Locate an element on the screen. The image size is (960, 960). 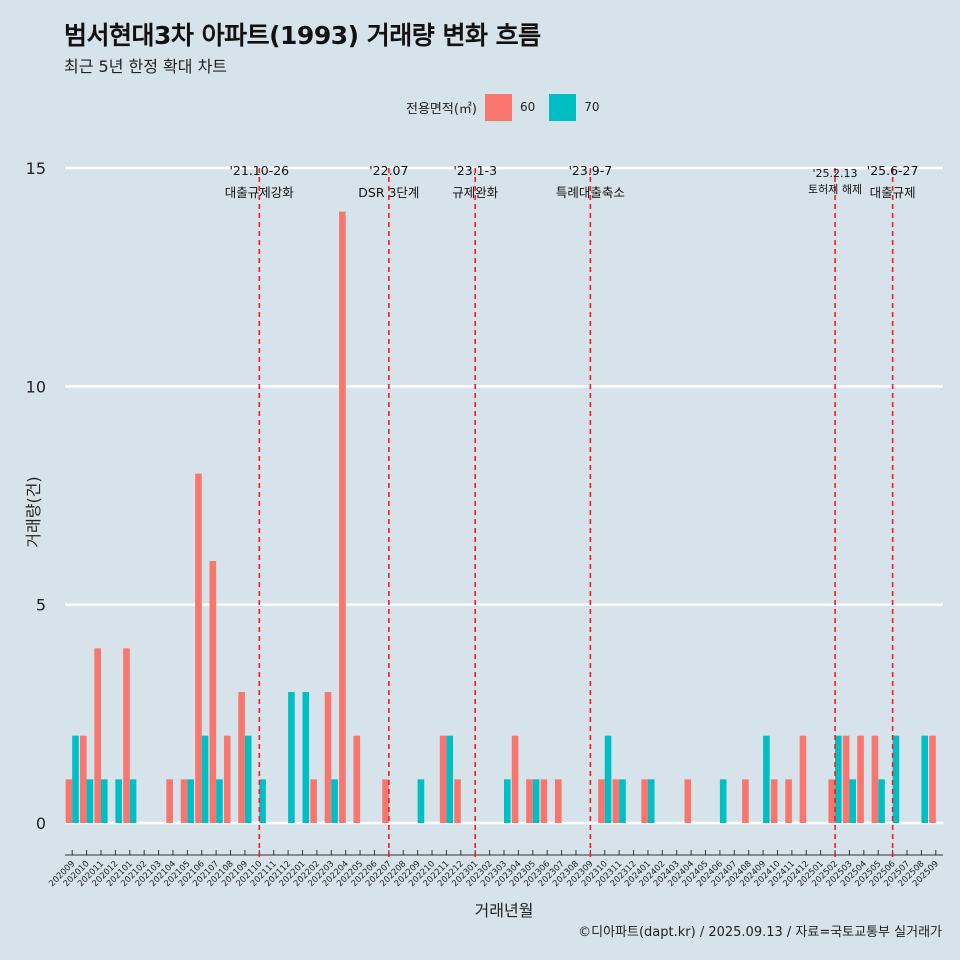
chart-subtitle: 최근 5년 한정 확대 차트 is located at coordinates (146, 66).